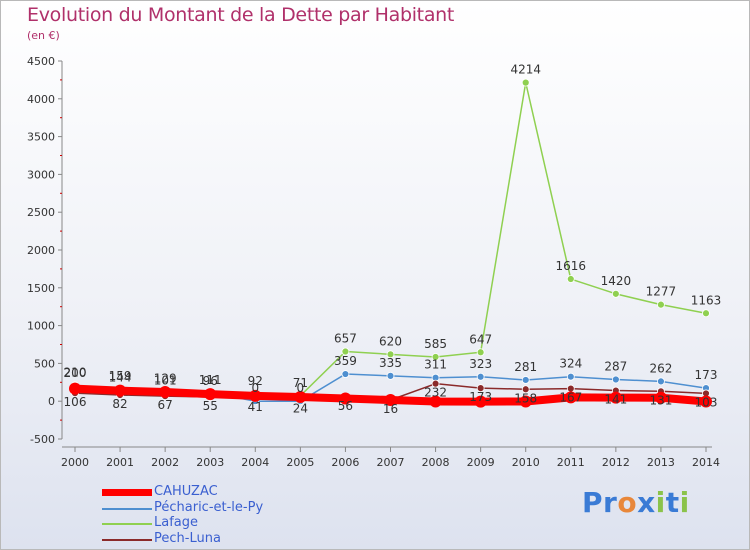 This screenshot has height=550, width=750. I want to click on data-label: 585, so click(435, 344).